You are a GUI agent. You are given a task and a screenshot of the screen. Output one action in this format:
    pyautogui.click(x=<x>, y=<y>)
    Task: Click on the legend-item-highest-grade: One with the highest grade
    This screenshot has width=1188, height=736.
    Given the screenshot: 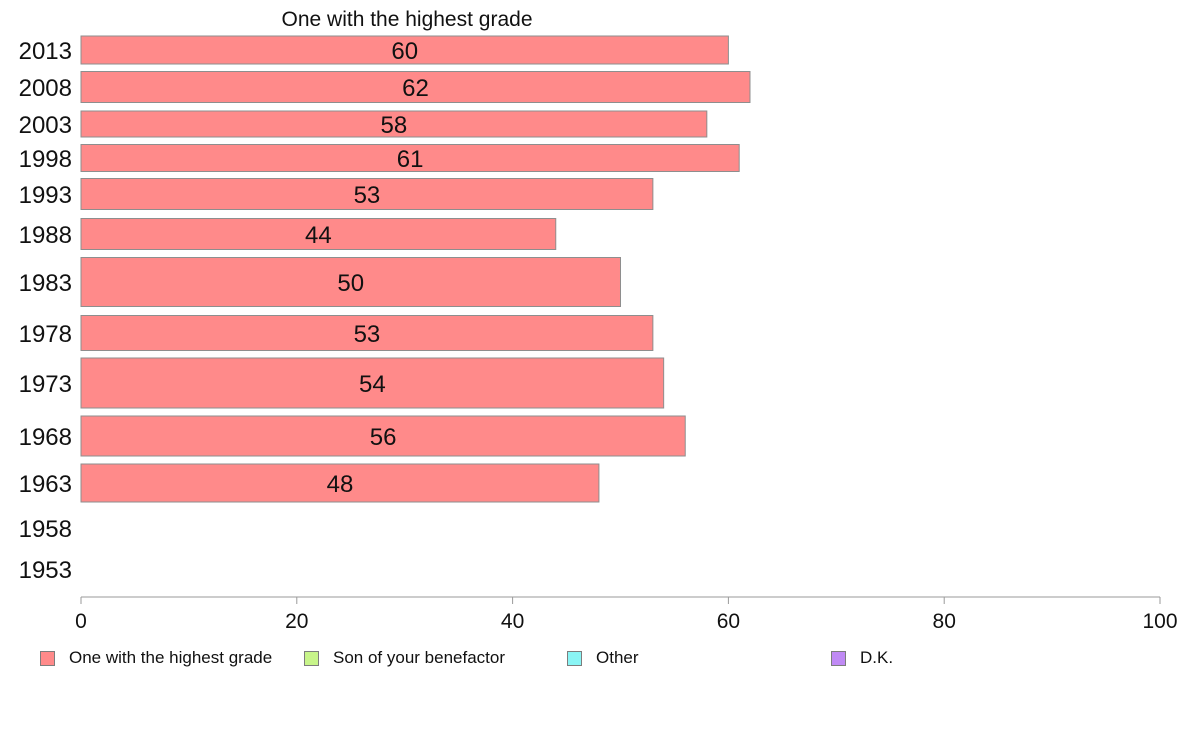 What is the action you would take?
    pyautogui.click(x=156, y=658)
    